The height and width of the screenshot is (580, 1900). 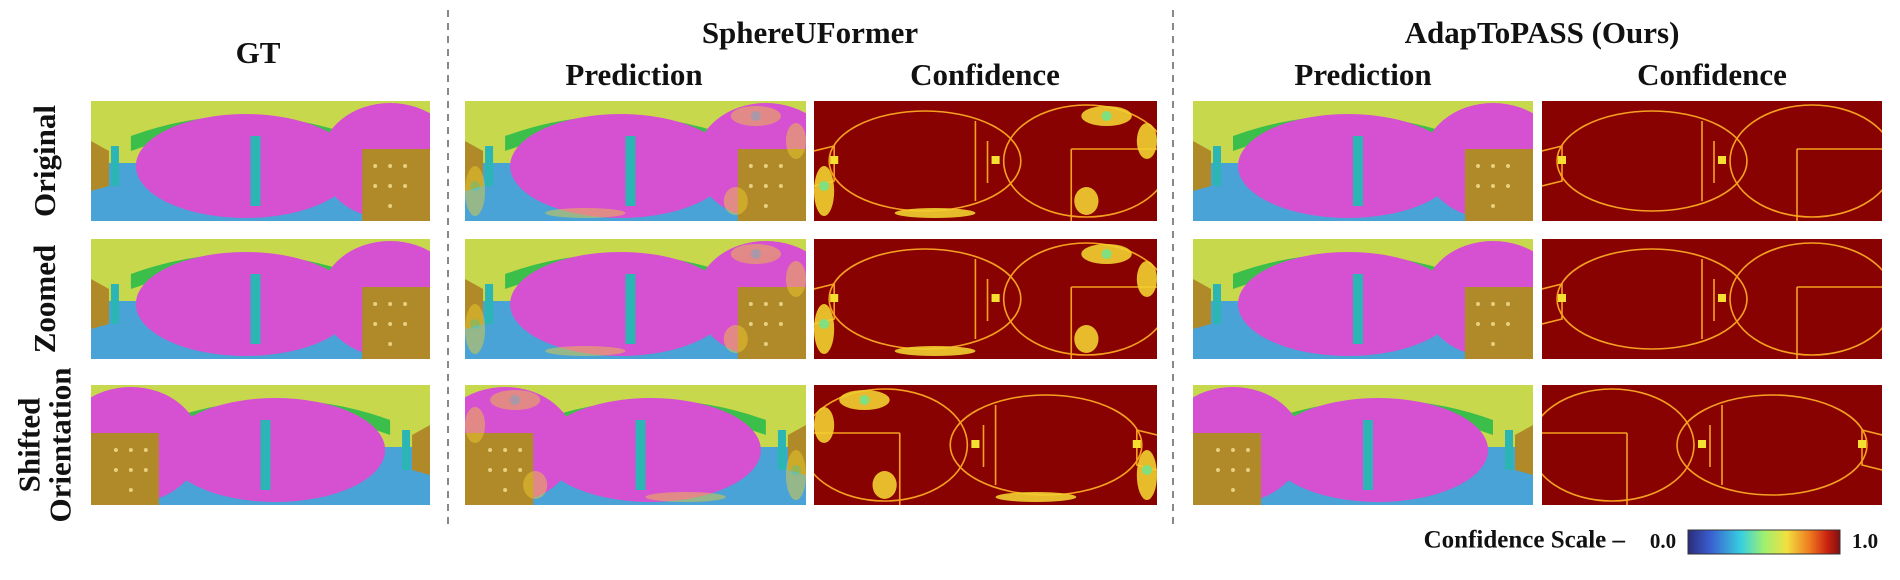 I want to click on scale-label: Confidence Scale –, so click(x=1525, y=540).